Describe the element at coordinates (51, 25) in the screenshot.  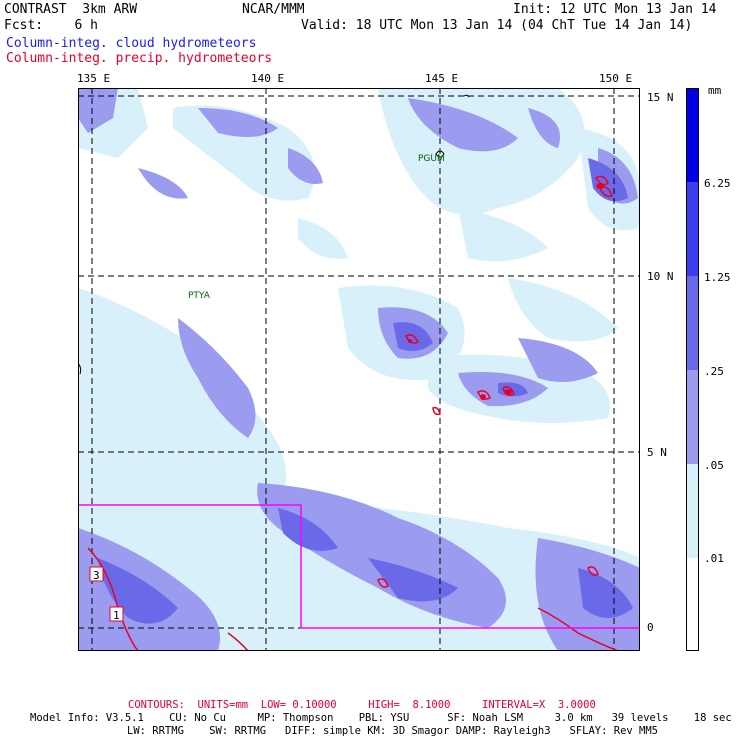
I see `forecast-hour: Fcst: 6 h` at that location.